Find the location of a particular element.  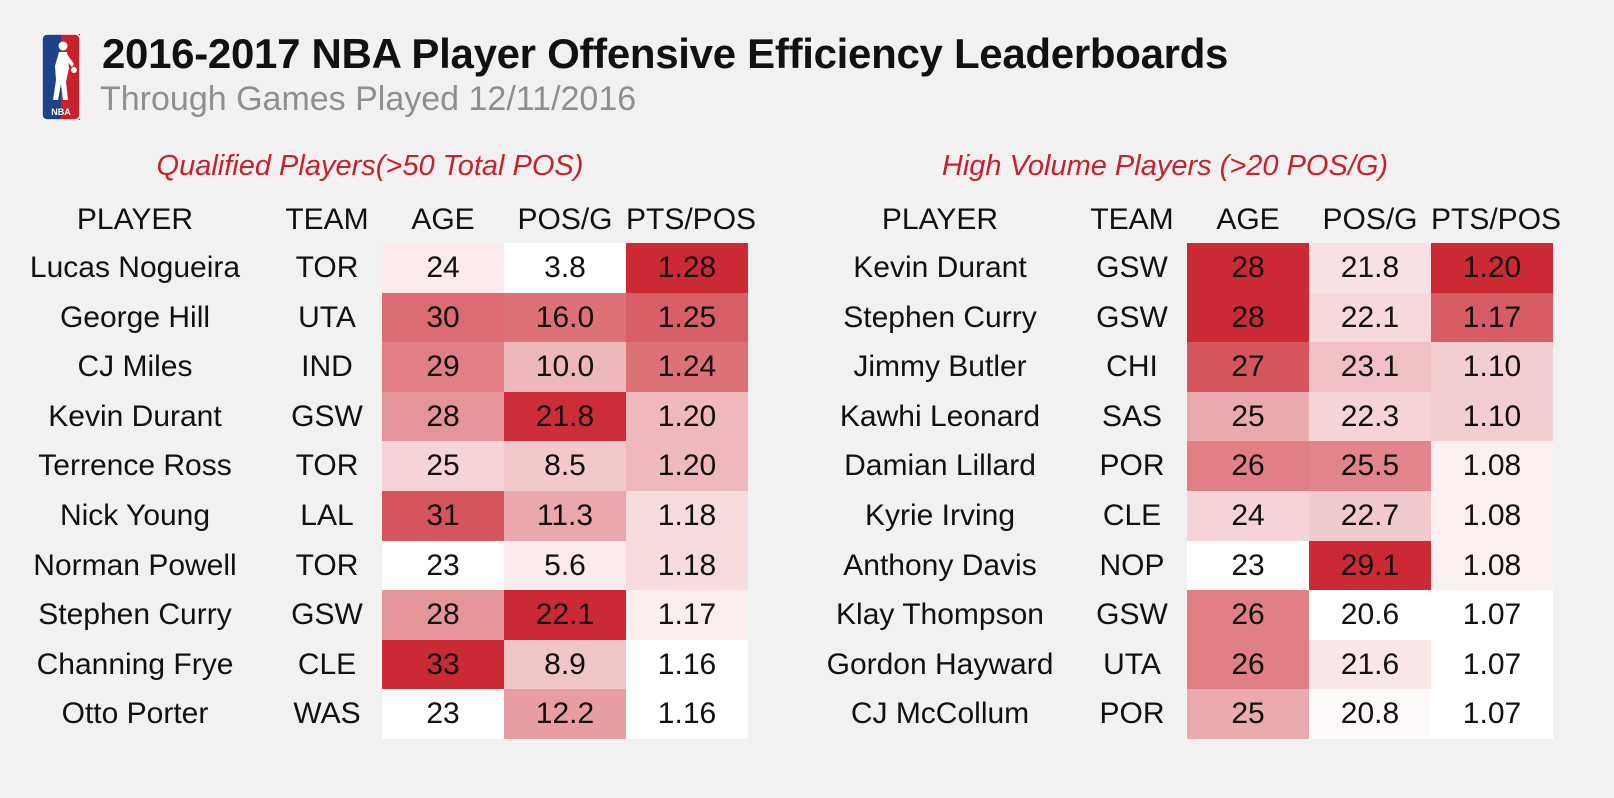

pos-g-cell: 23.1 is located at coordinates (1370, 367).